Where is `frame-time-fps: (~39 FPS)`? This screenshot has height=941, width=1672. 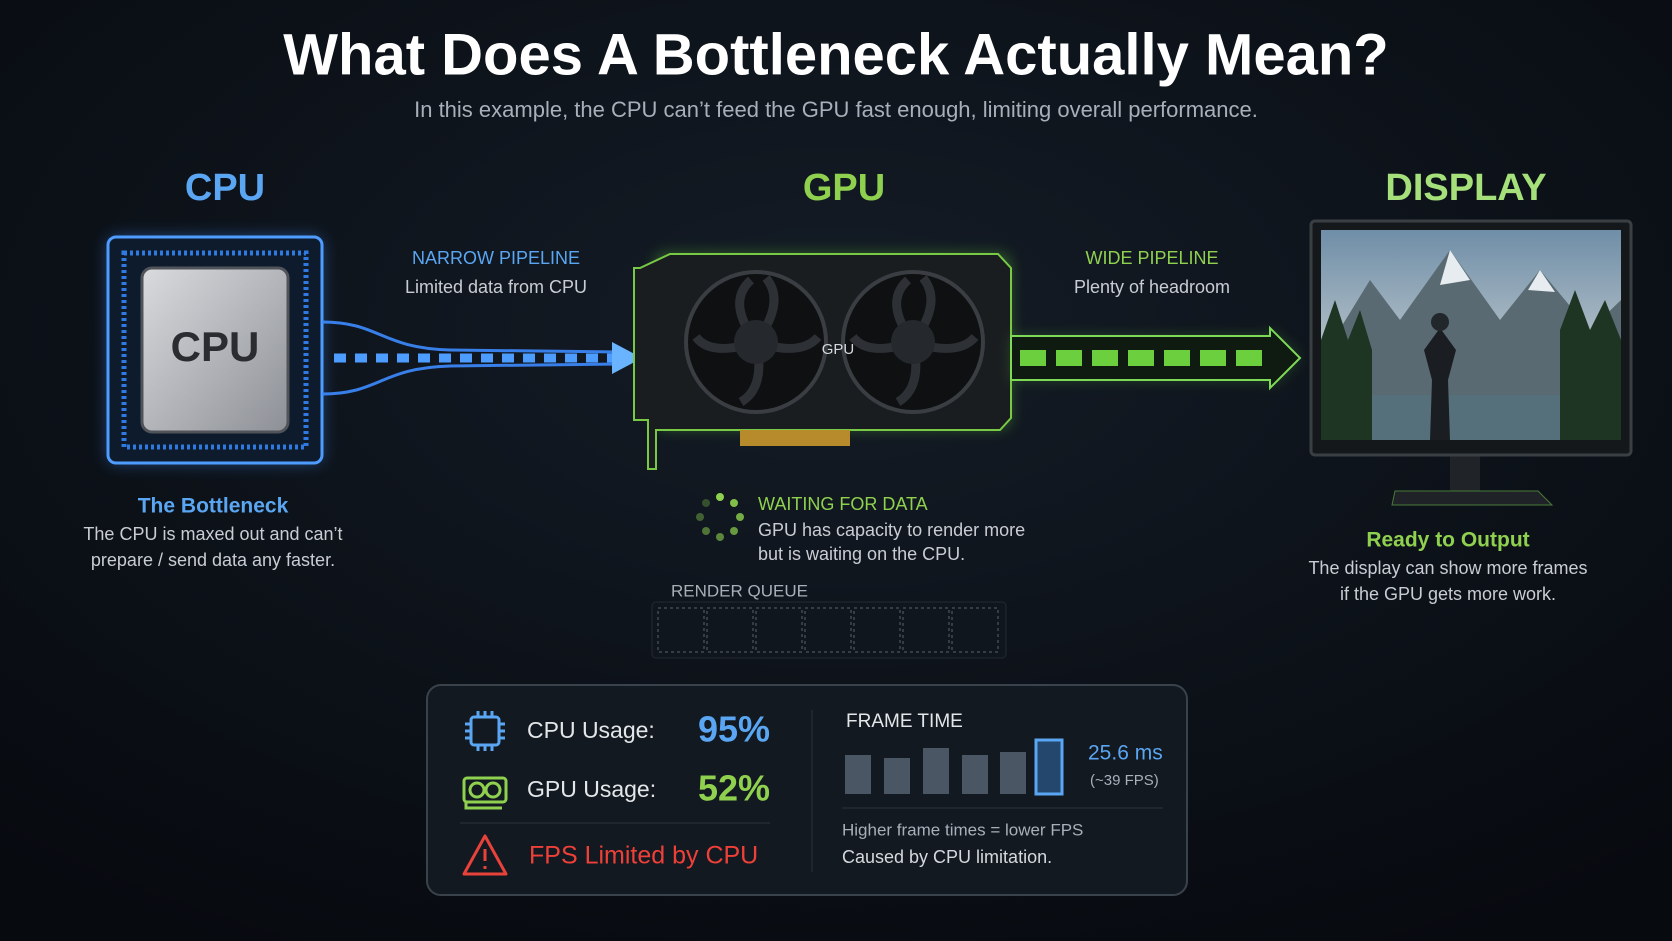 frame-time-fps: (~39 FPS) is located at coordinates (1124, 780).